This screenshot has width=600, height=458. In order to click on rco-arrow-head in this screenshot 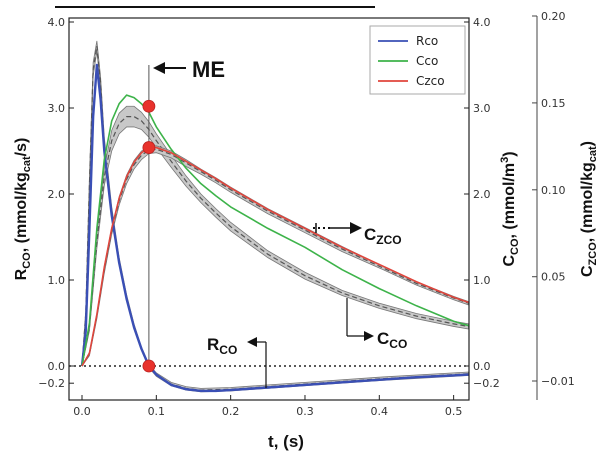, I will do `click(252, 342)`.